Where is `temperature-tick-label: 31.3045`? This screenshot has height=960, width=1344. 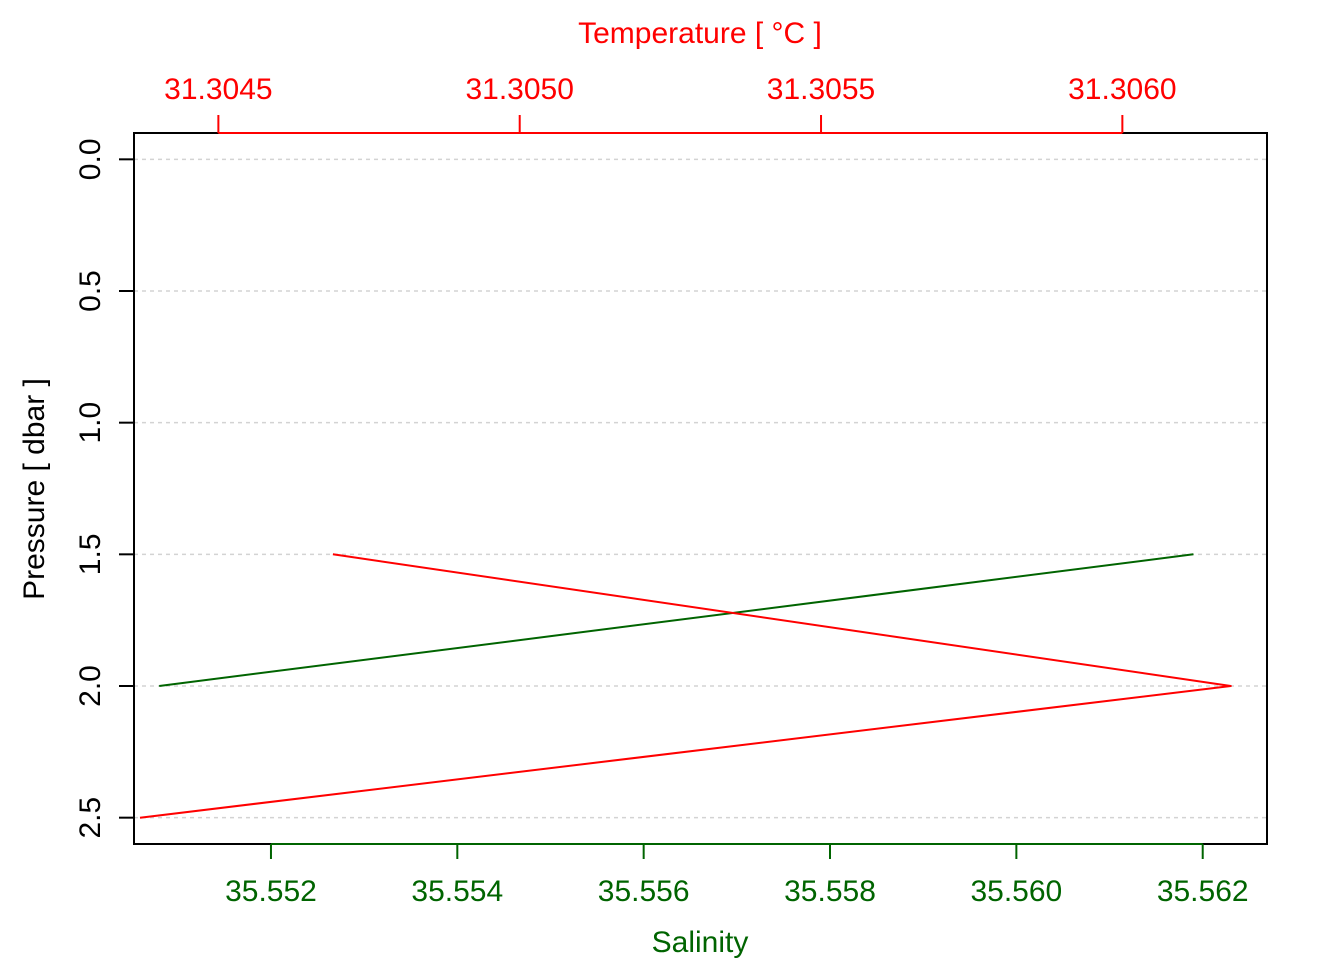 temperature-tick-label: 31.3045 is located at coordinates (218, 89).